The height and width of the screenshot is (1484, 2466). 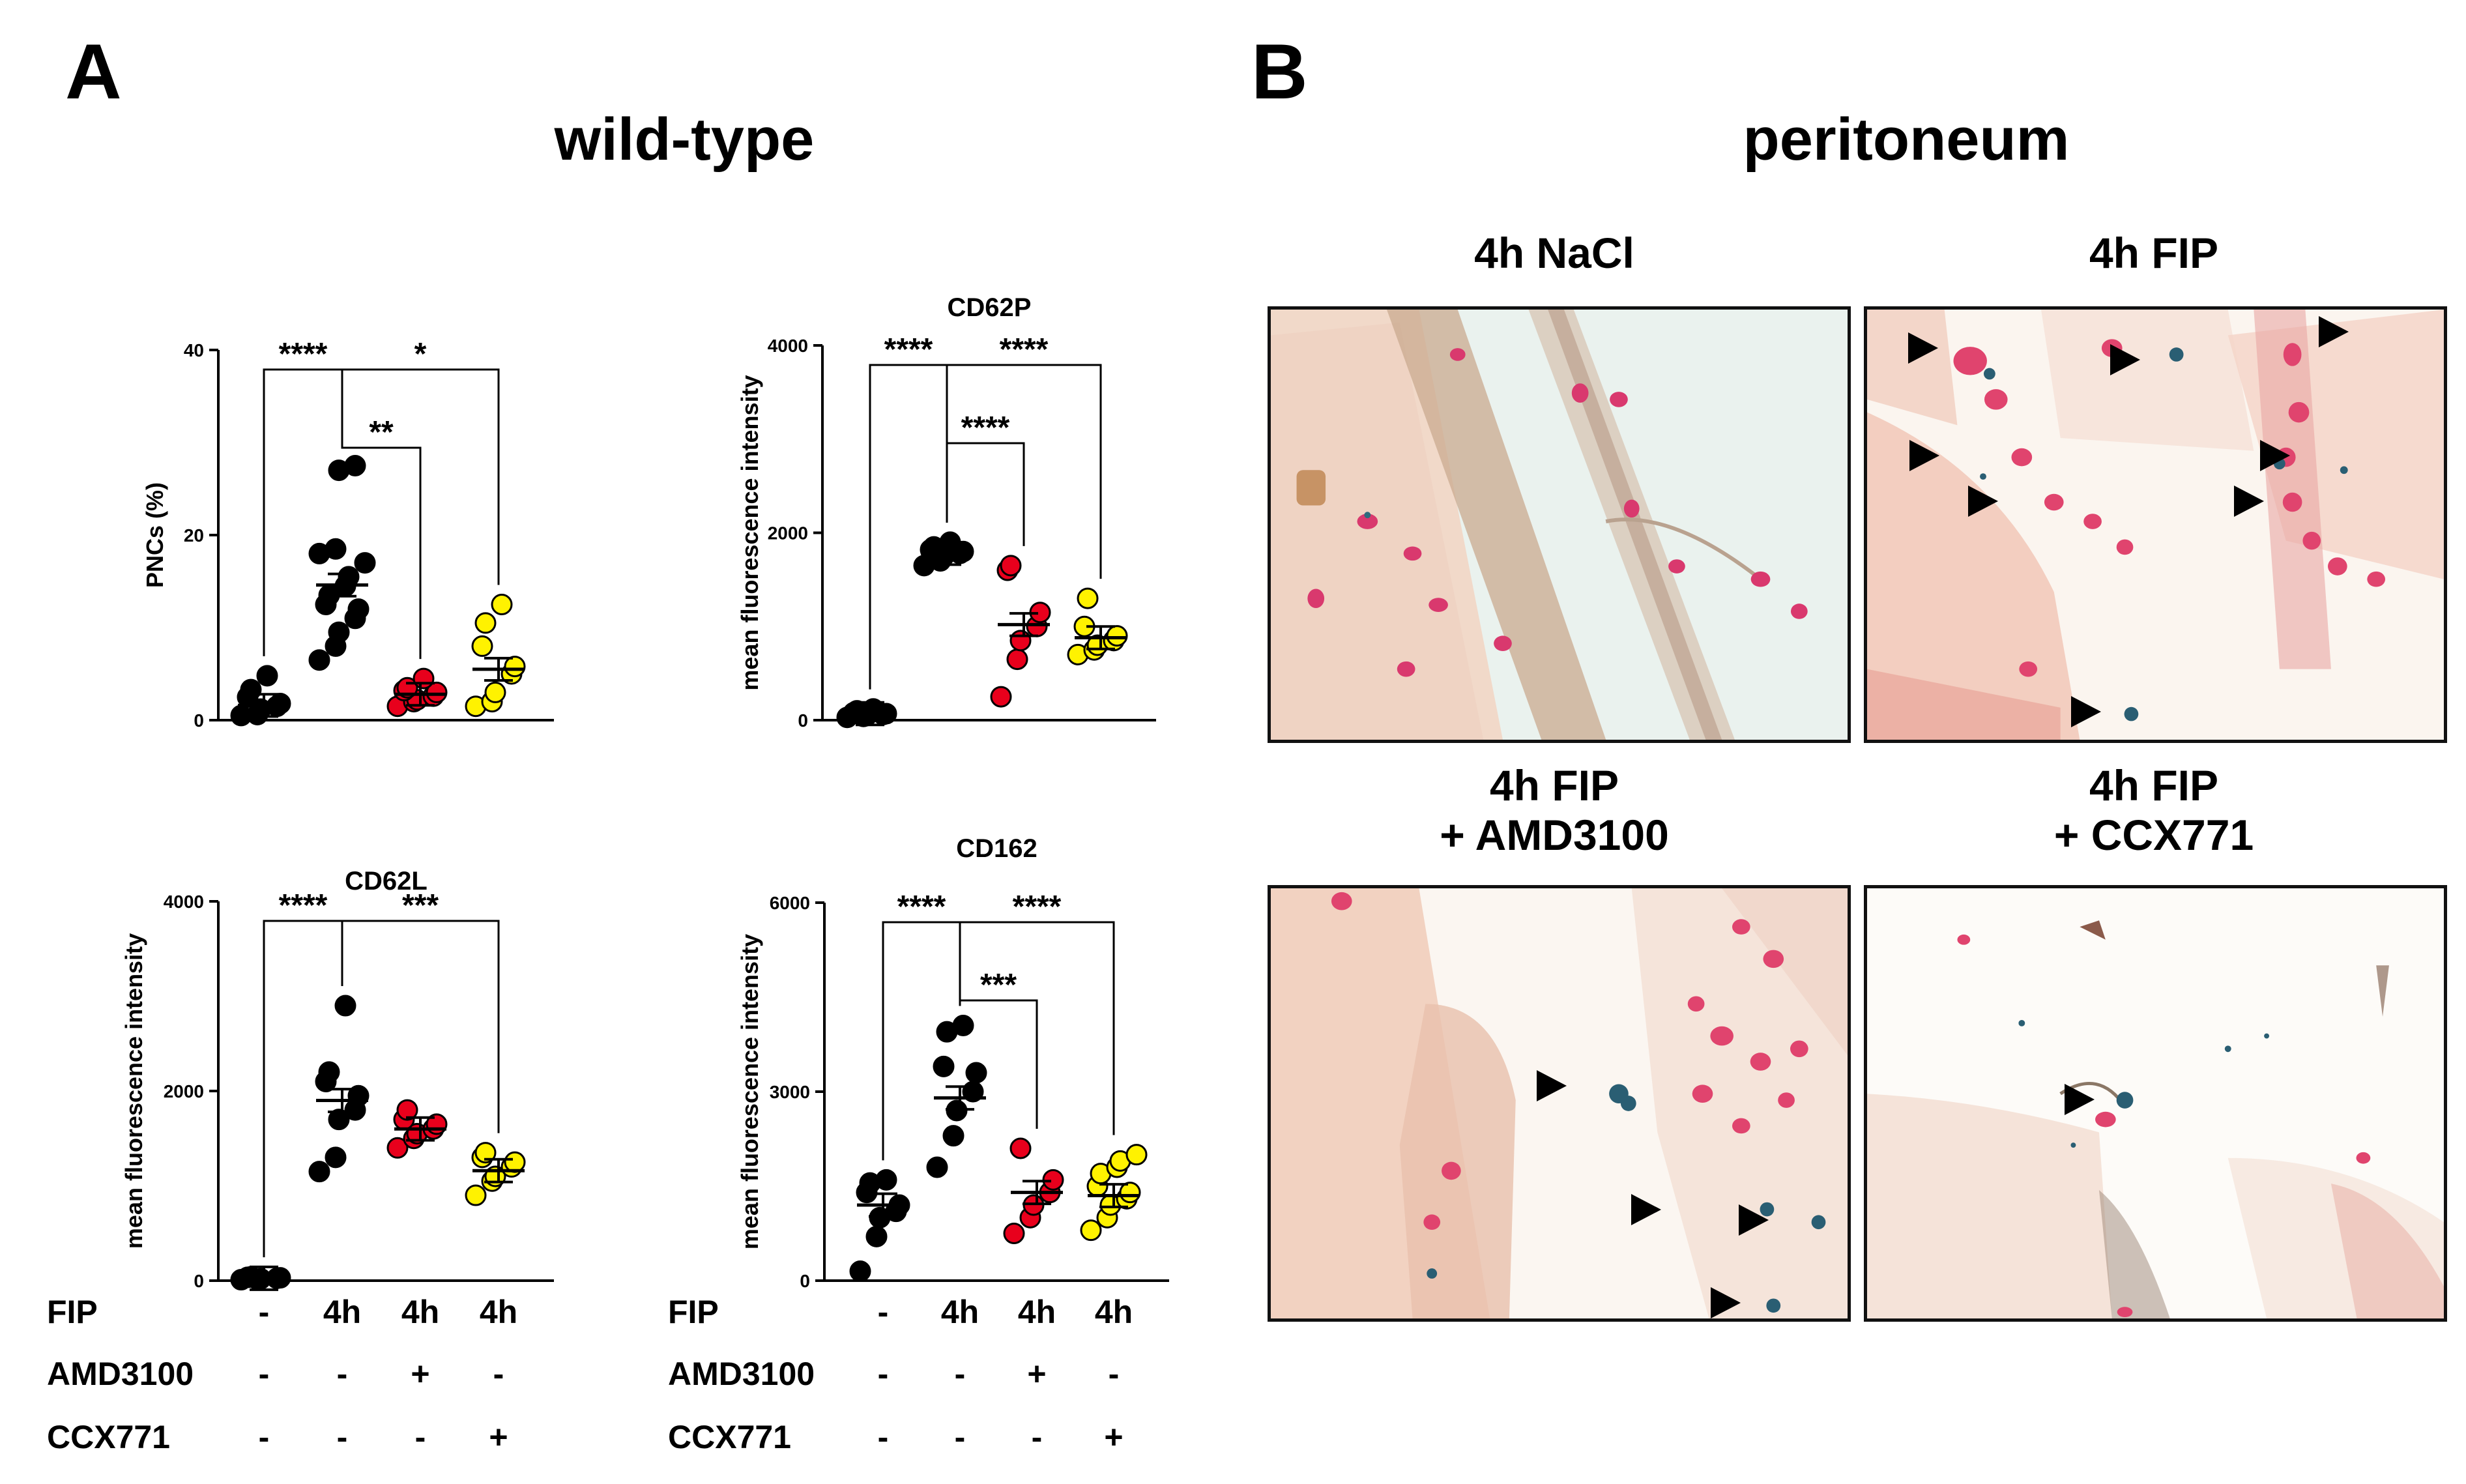 I want to click on significance-label: *, so click(x=420, y=354).